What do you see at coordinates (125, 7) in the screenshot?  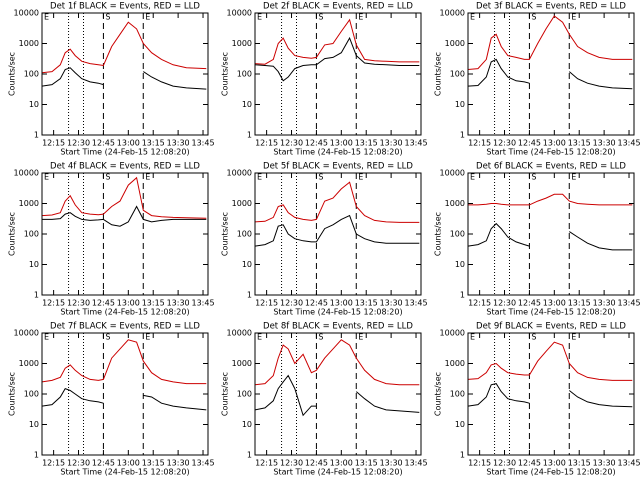 I see `chart-title: Det 1f BLACK = Events, RED = LLD` at bounding box center [125, 7].